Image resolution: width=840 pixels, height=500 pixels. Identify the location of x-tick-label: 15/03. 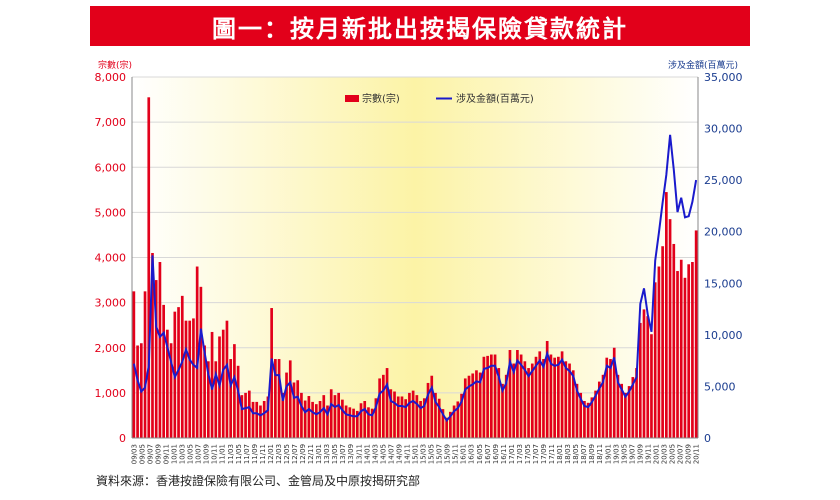
(424, 454).